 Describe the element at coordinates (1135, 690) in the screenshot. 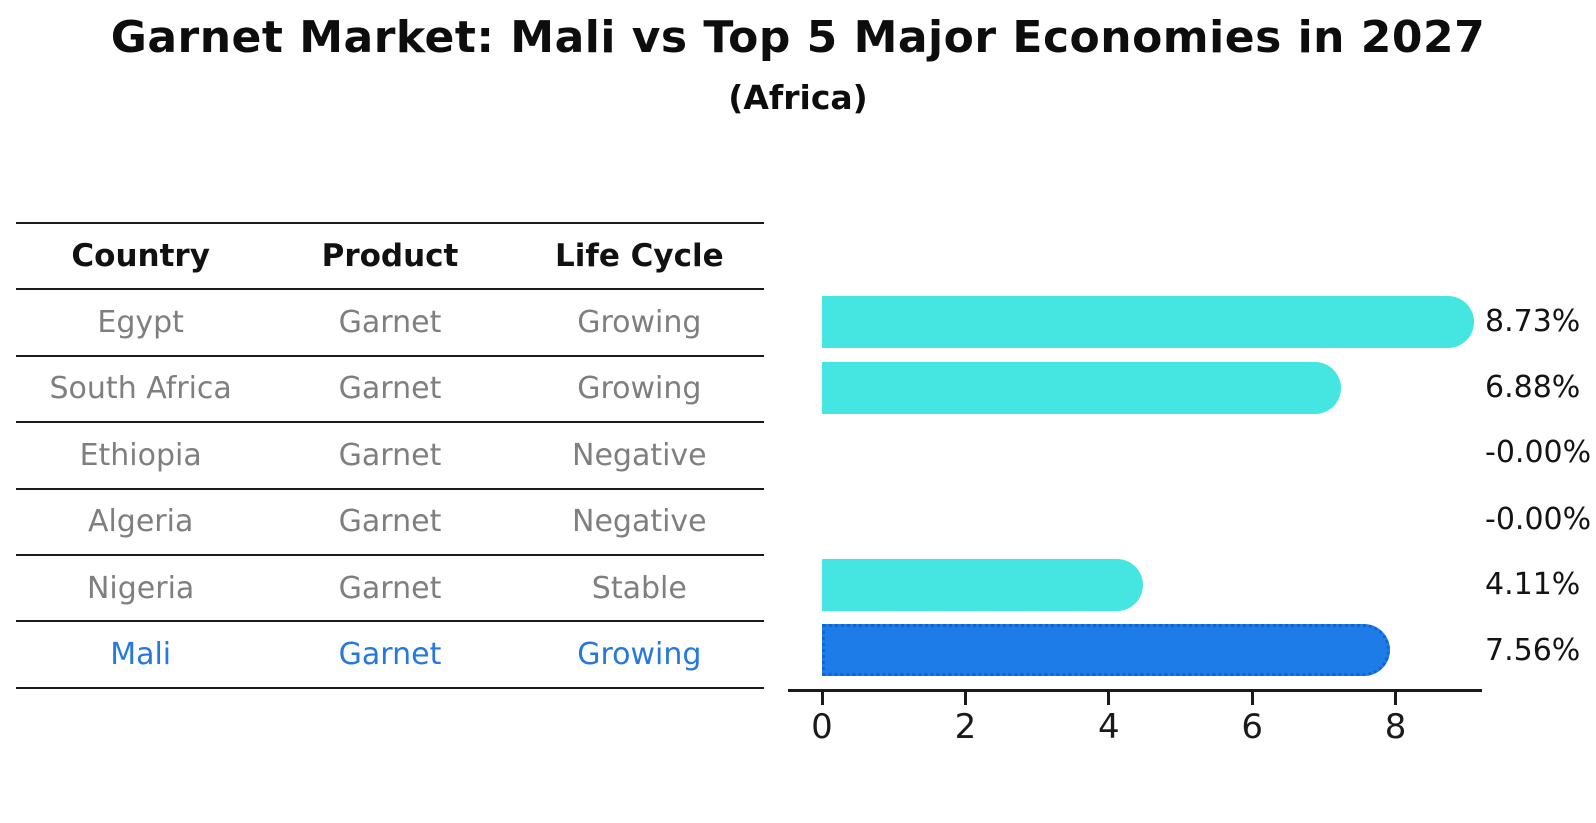

I see `x-axis-line` at that location.